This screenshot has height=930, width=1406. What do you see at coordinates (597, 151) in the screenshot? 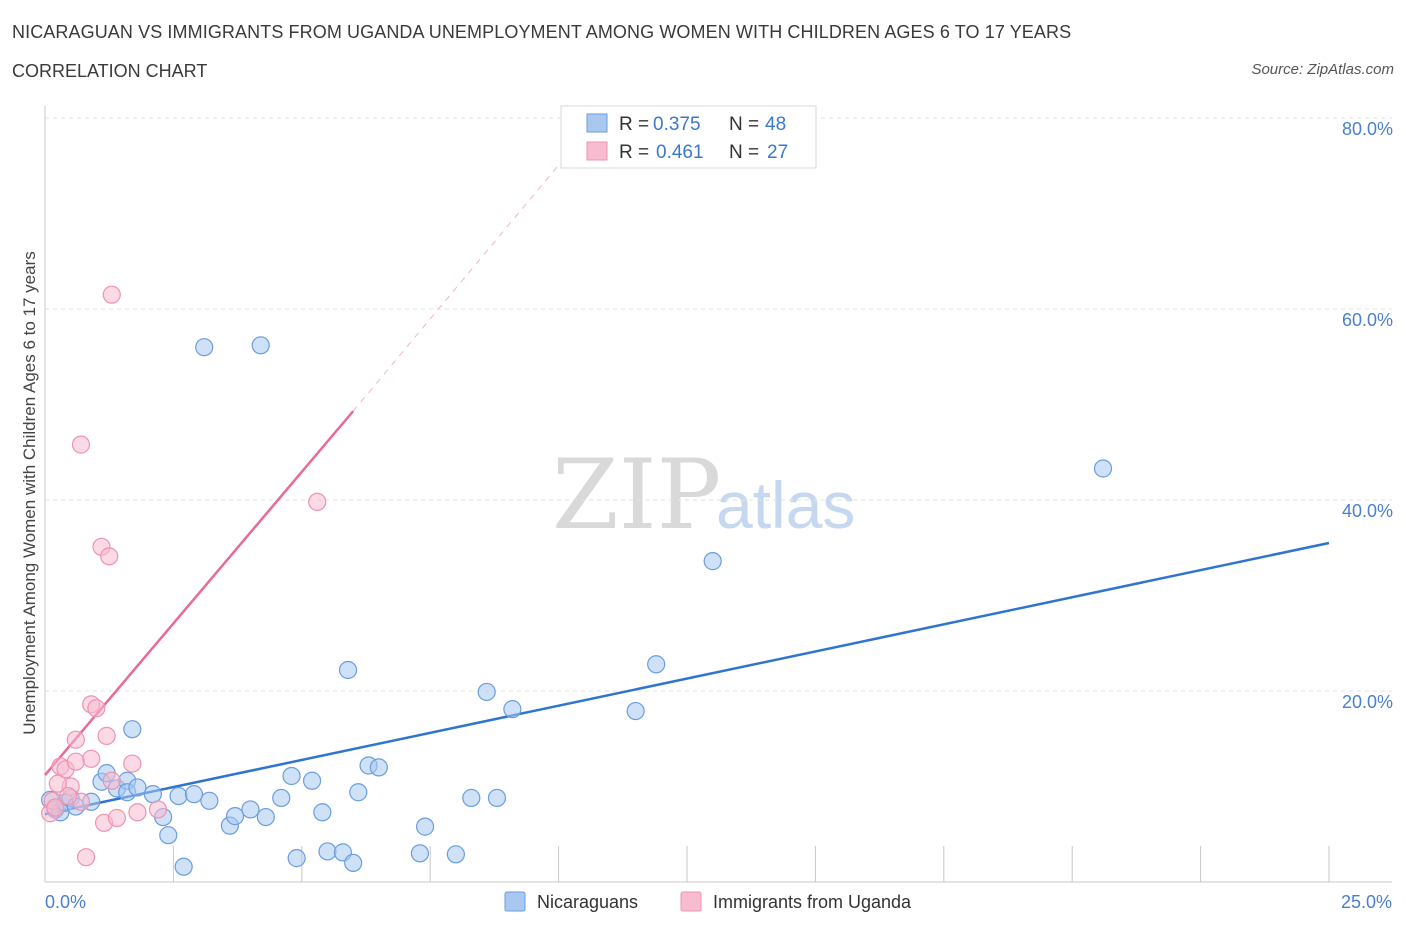
I see `legend-swatch-pink` at bounding box center [597, 151].